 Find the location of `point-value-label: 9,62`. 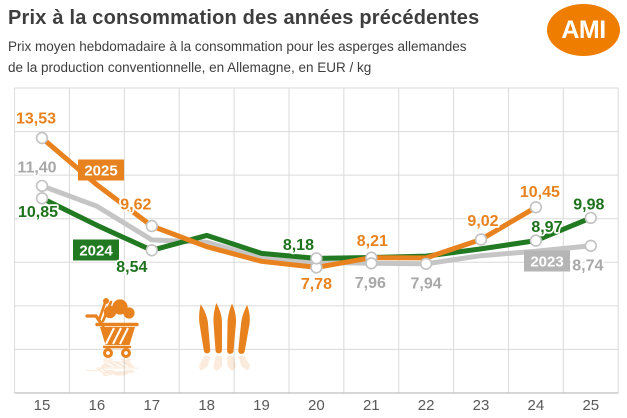

point-value-label: 9,62 is located at coordinates (135, 205).